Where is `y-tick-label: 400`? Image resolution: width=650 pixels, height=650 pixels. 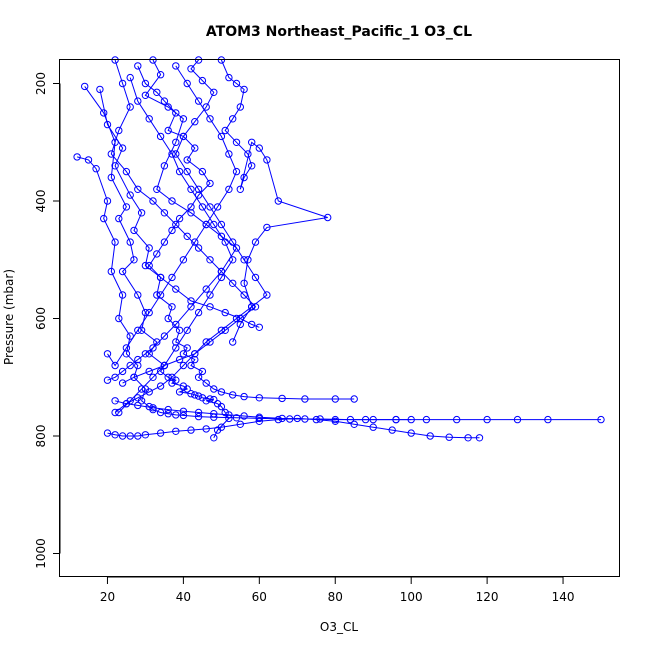 y-tick-label: 400 is located at coordinates (41, 201).